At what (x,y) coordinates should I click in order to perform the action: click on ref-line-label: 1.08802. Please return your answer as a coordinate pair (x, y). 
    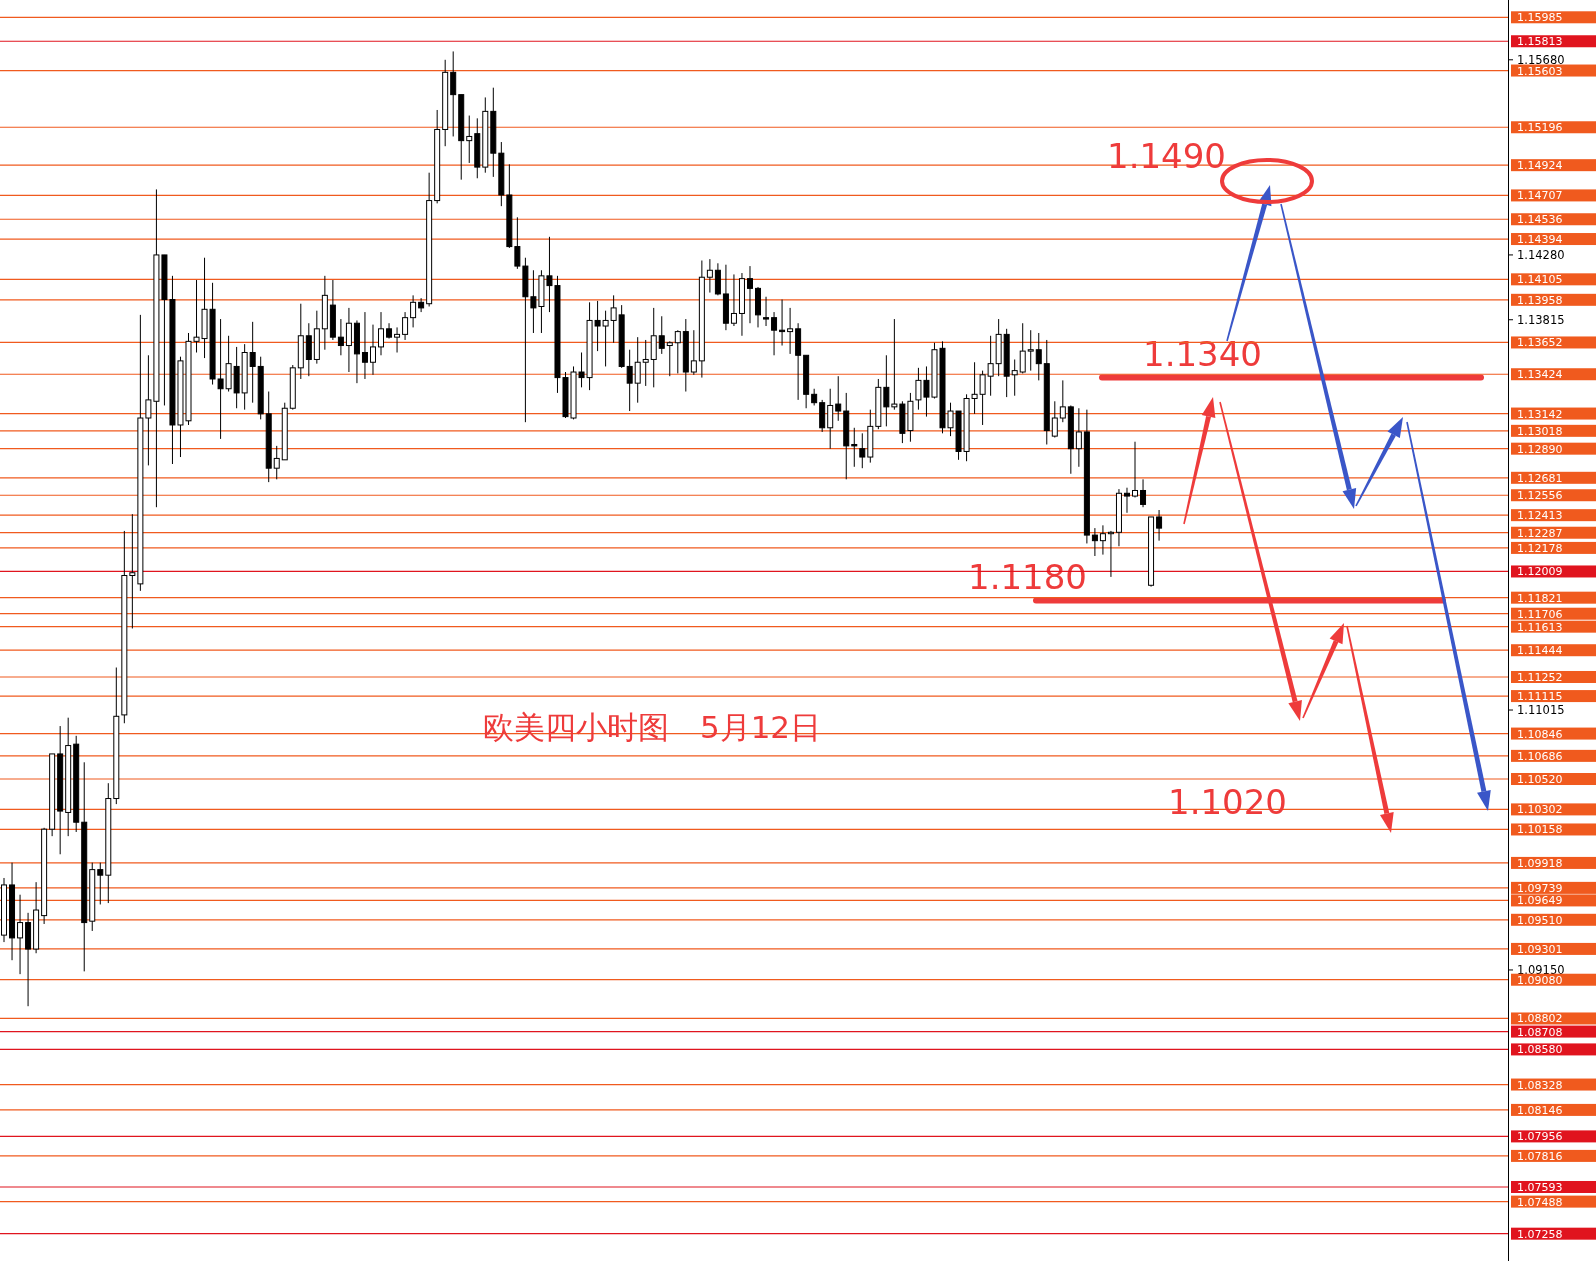
    Looking at the image, I should click on (1540, 1019).